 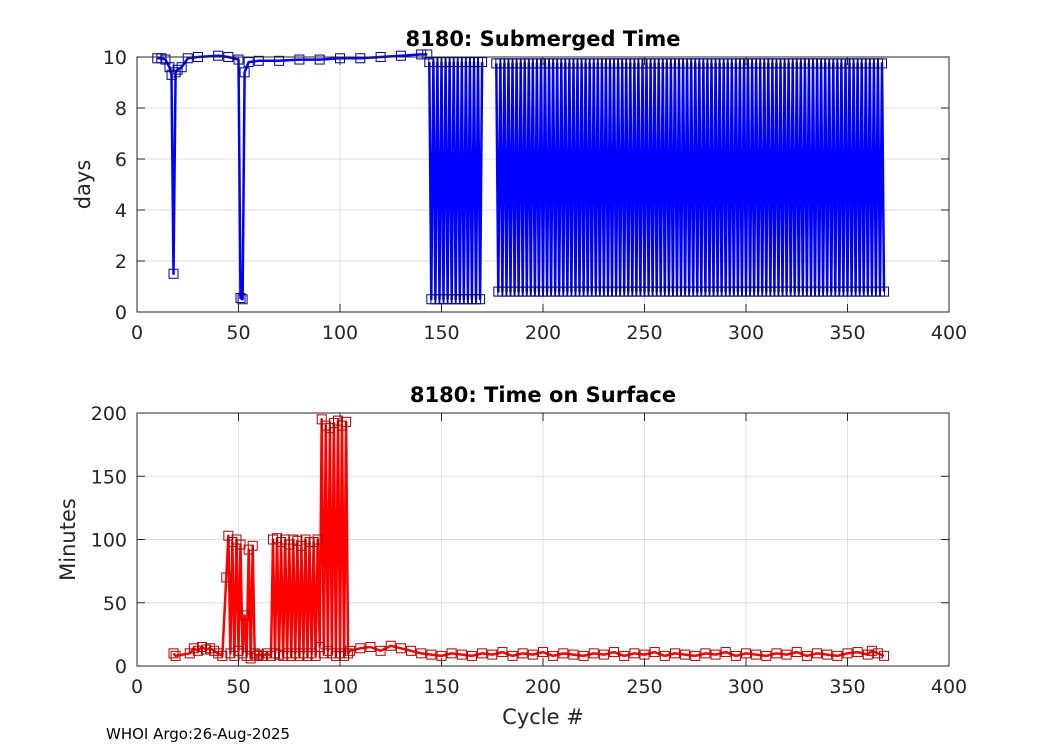 What do you see at coordinates (121, 211) in the screenshot?
I see `y-tick-label: 4` at bounding box center [121, 211].